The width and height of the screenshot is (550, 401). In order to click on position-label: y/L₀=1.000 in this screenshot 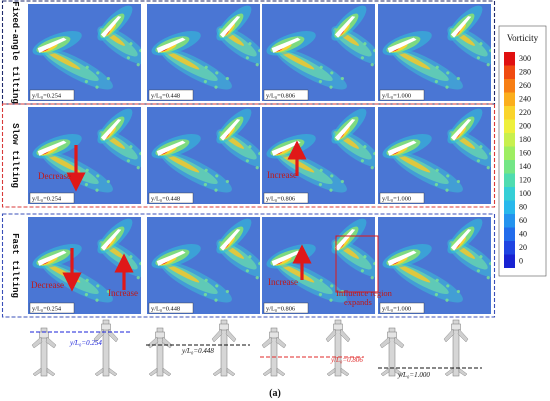, I will do `click(402, 198)`.